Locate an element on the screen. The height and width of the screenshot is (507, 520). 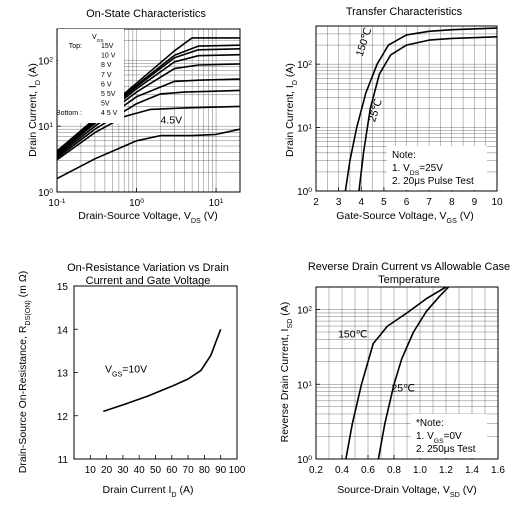
x-tick-label: 80 is located at coordinates (205, 470).